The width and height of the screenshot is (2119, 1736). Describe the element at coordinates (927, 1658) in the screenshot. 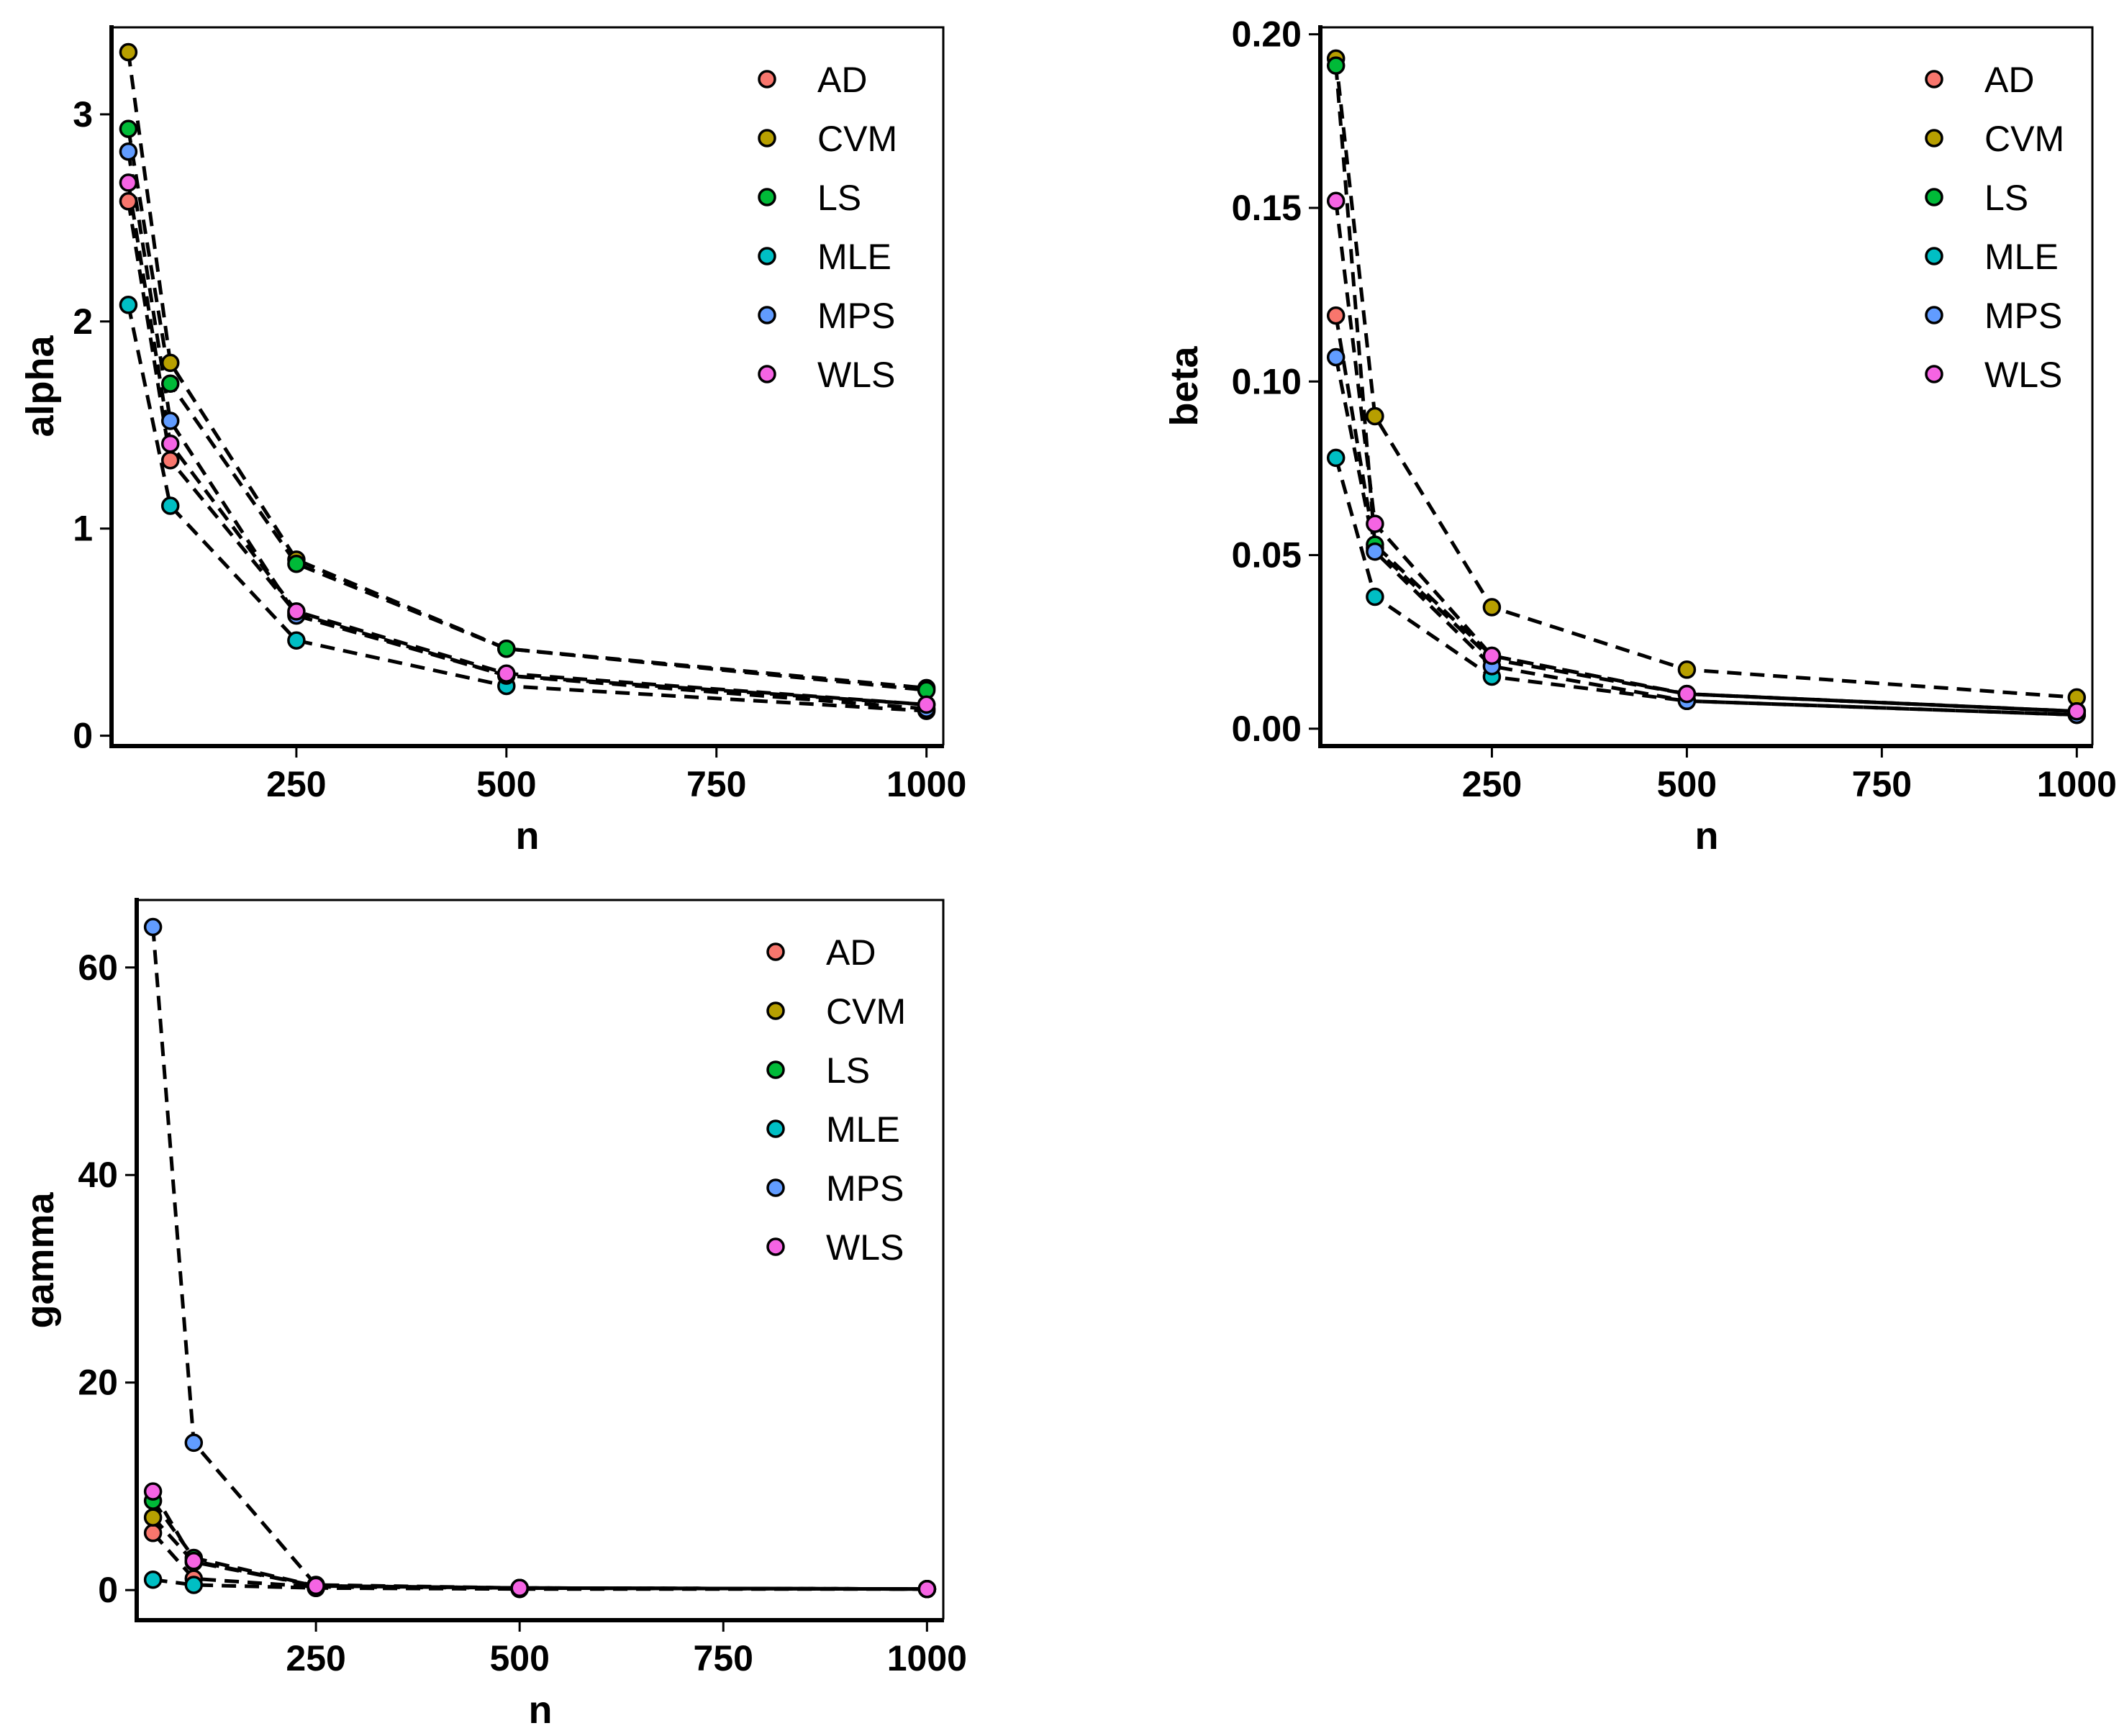

I see `x-tick-label: 1000` at that location.